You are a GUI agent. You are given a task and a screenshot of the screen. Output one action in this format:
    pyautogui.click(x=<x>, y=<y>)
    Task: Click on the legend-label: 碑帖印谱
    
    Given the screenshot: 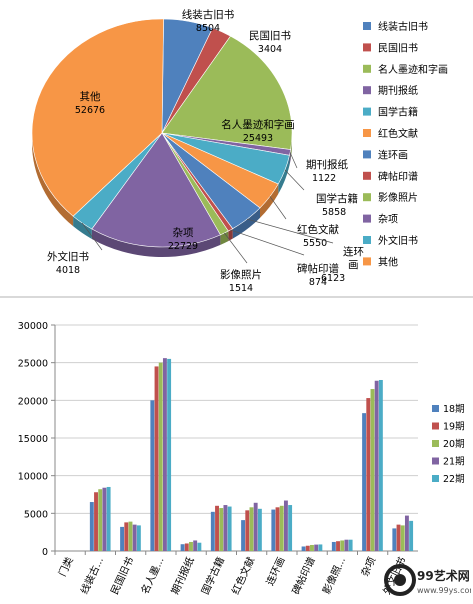 What is the action you would take?
    pyautogui.click(x=398, y=176)
    